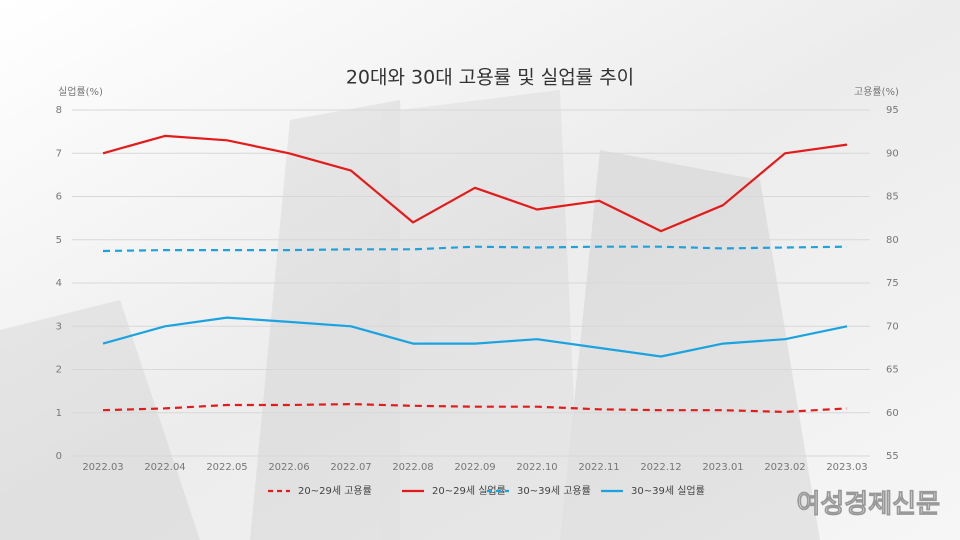  I want to click on y-tick-label: 6, so click(59, 197).